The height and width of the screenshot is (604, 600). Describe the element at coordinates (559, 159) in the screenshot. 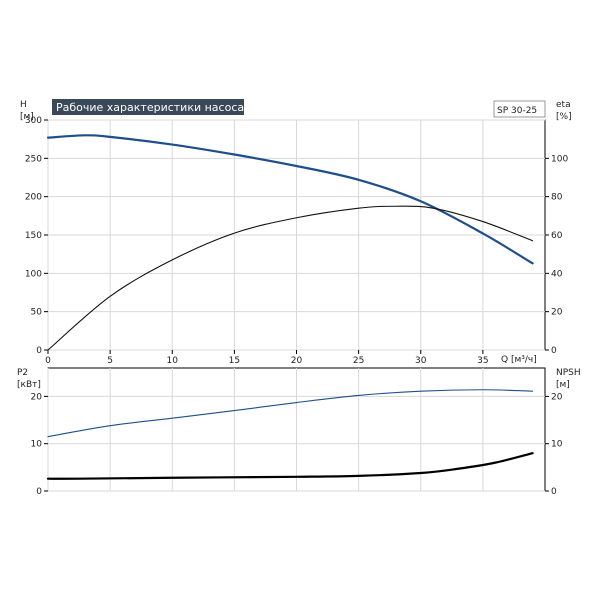

I see `top-right-y-tick-label: 100` at that location.